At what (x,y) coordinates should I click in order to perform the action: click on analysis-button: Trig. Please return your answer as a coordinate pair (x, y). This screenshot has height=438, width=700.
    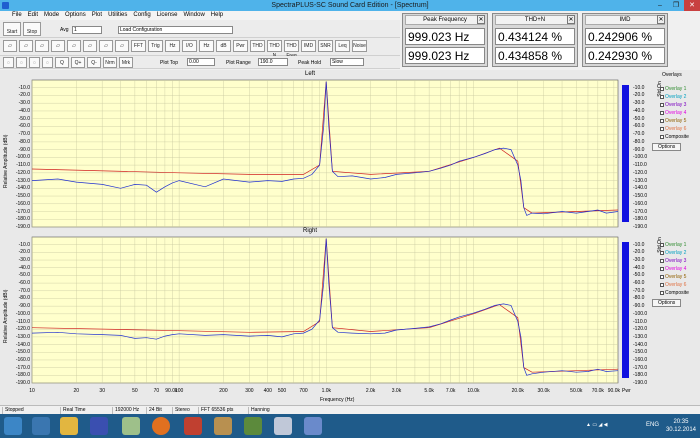
    Looking at the image, I should click on (155, 46).